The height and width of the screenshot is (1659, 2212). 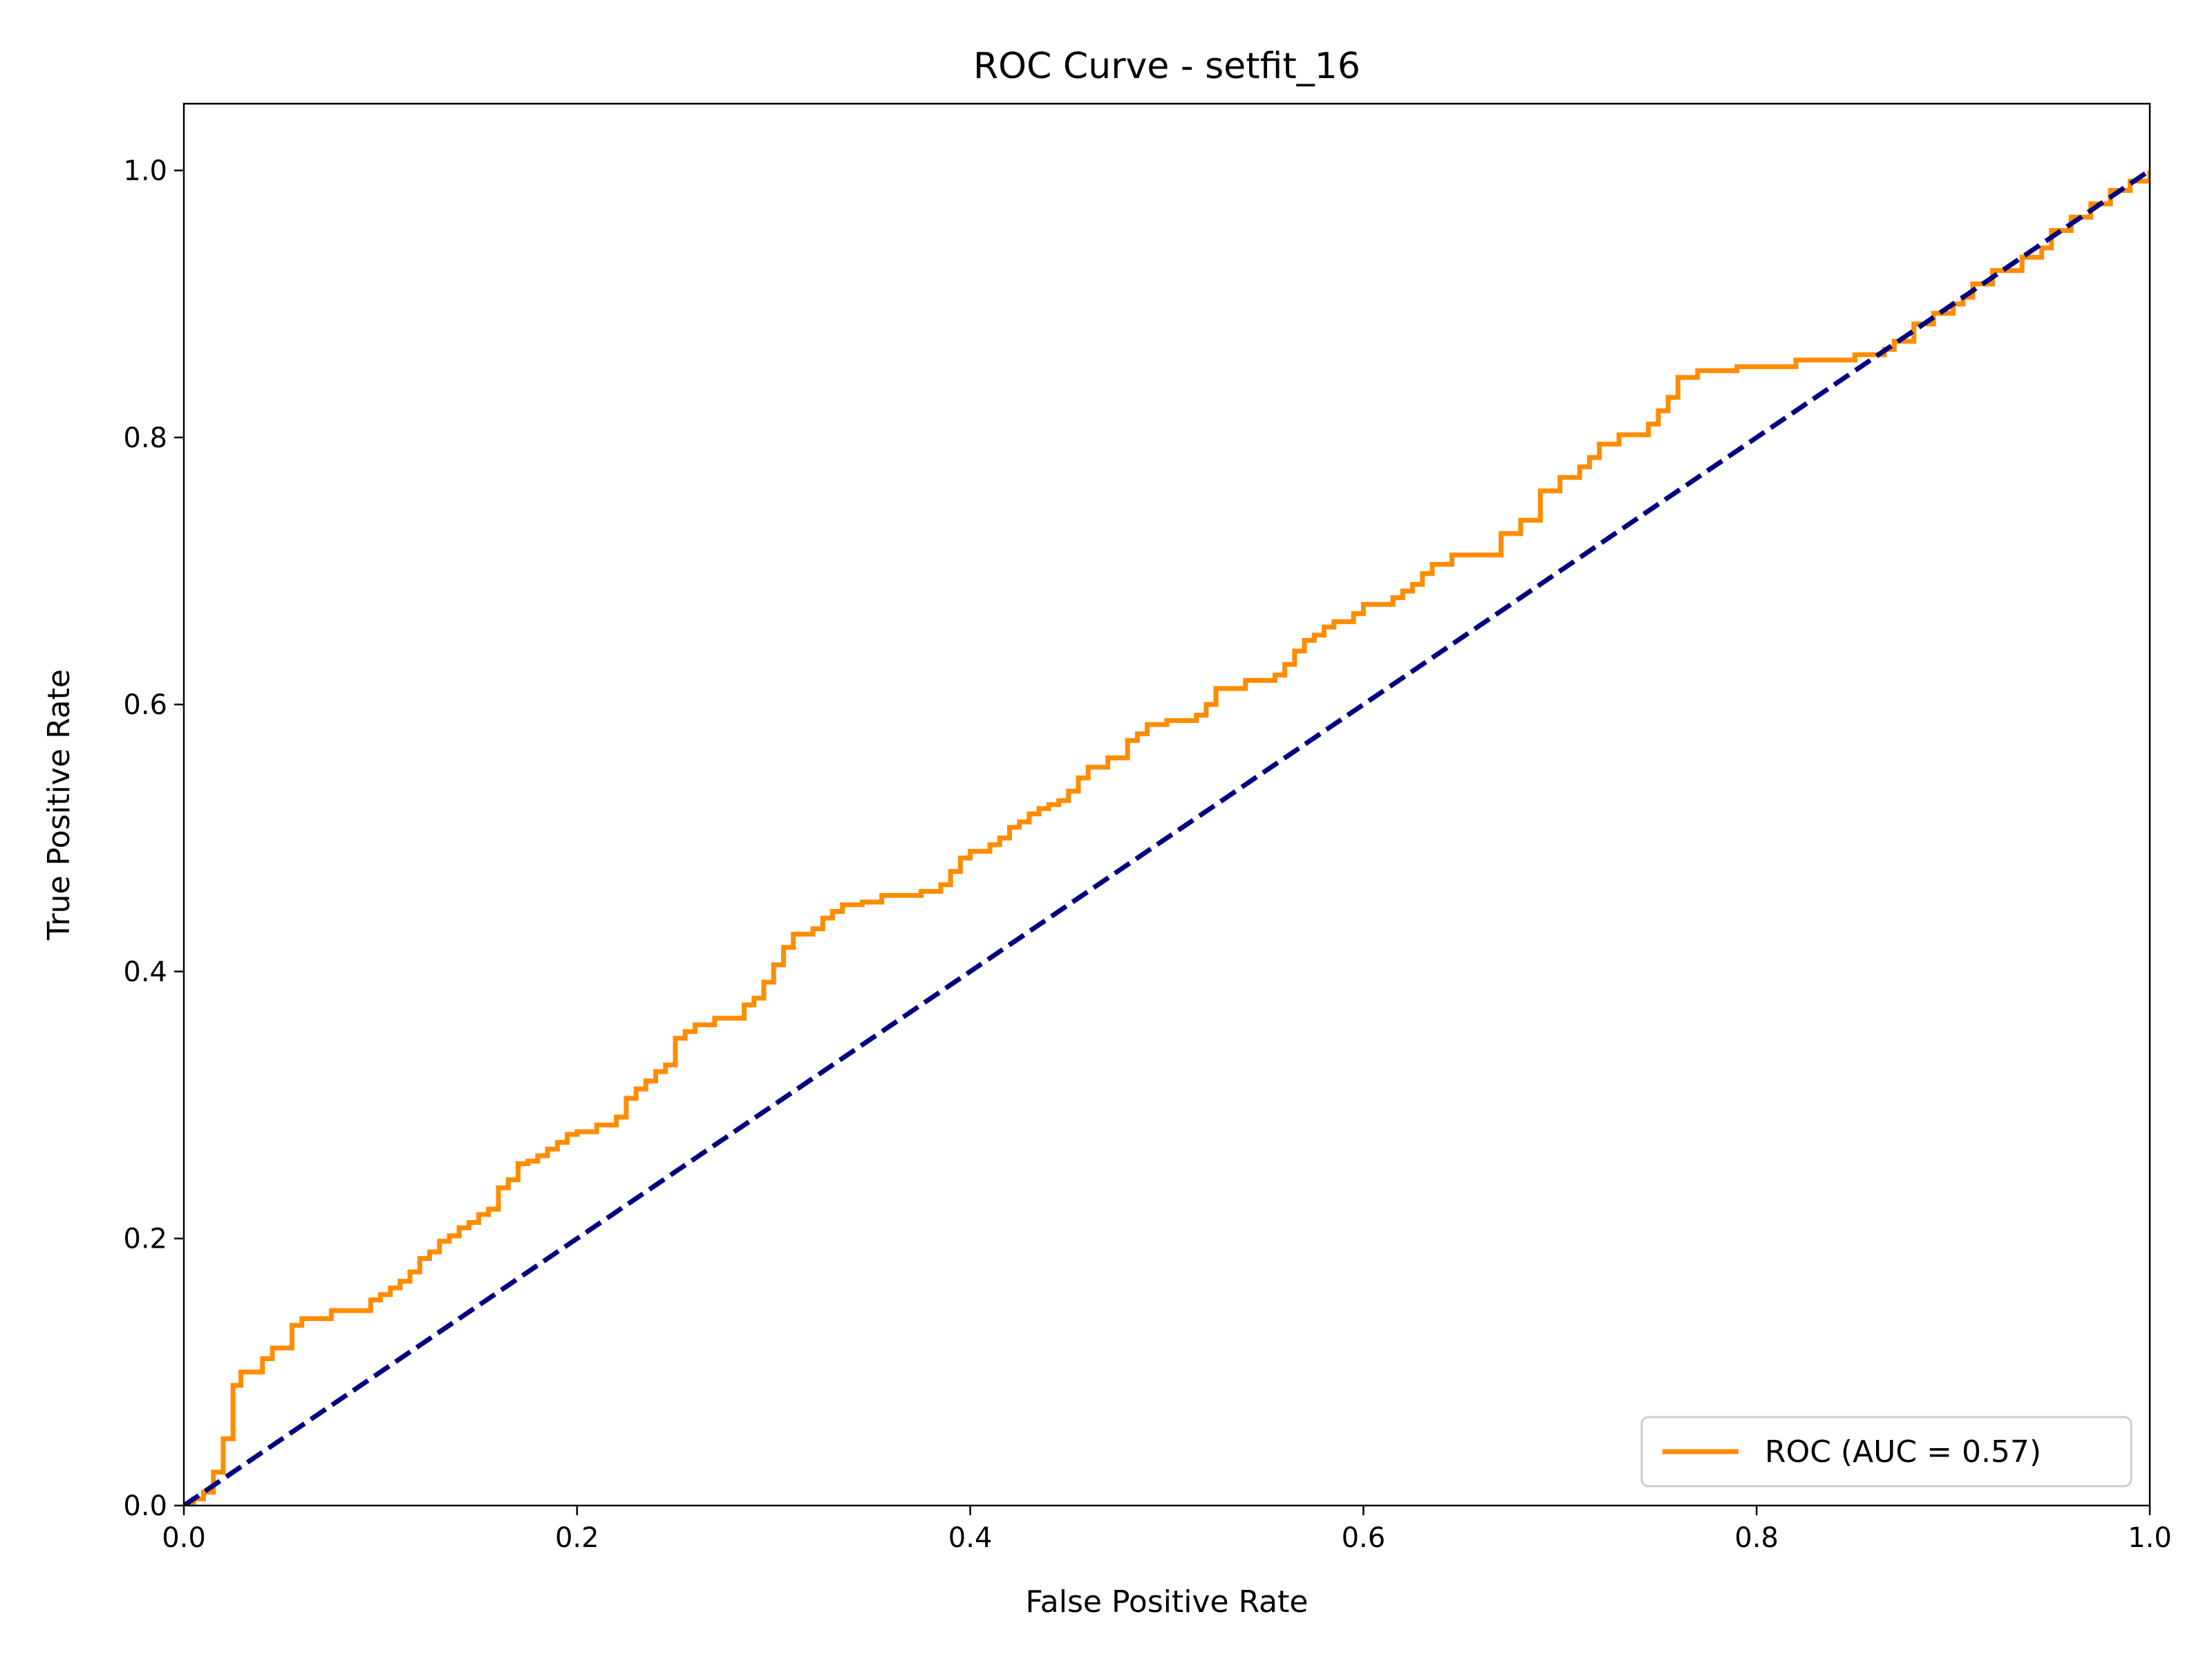 What do you see at coordinates (1756, 1538) in the screenshot?
I see `x-tick-label: 0.8` at bounding box center [1756, 1538].